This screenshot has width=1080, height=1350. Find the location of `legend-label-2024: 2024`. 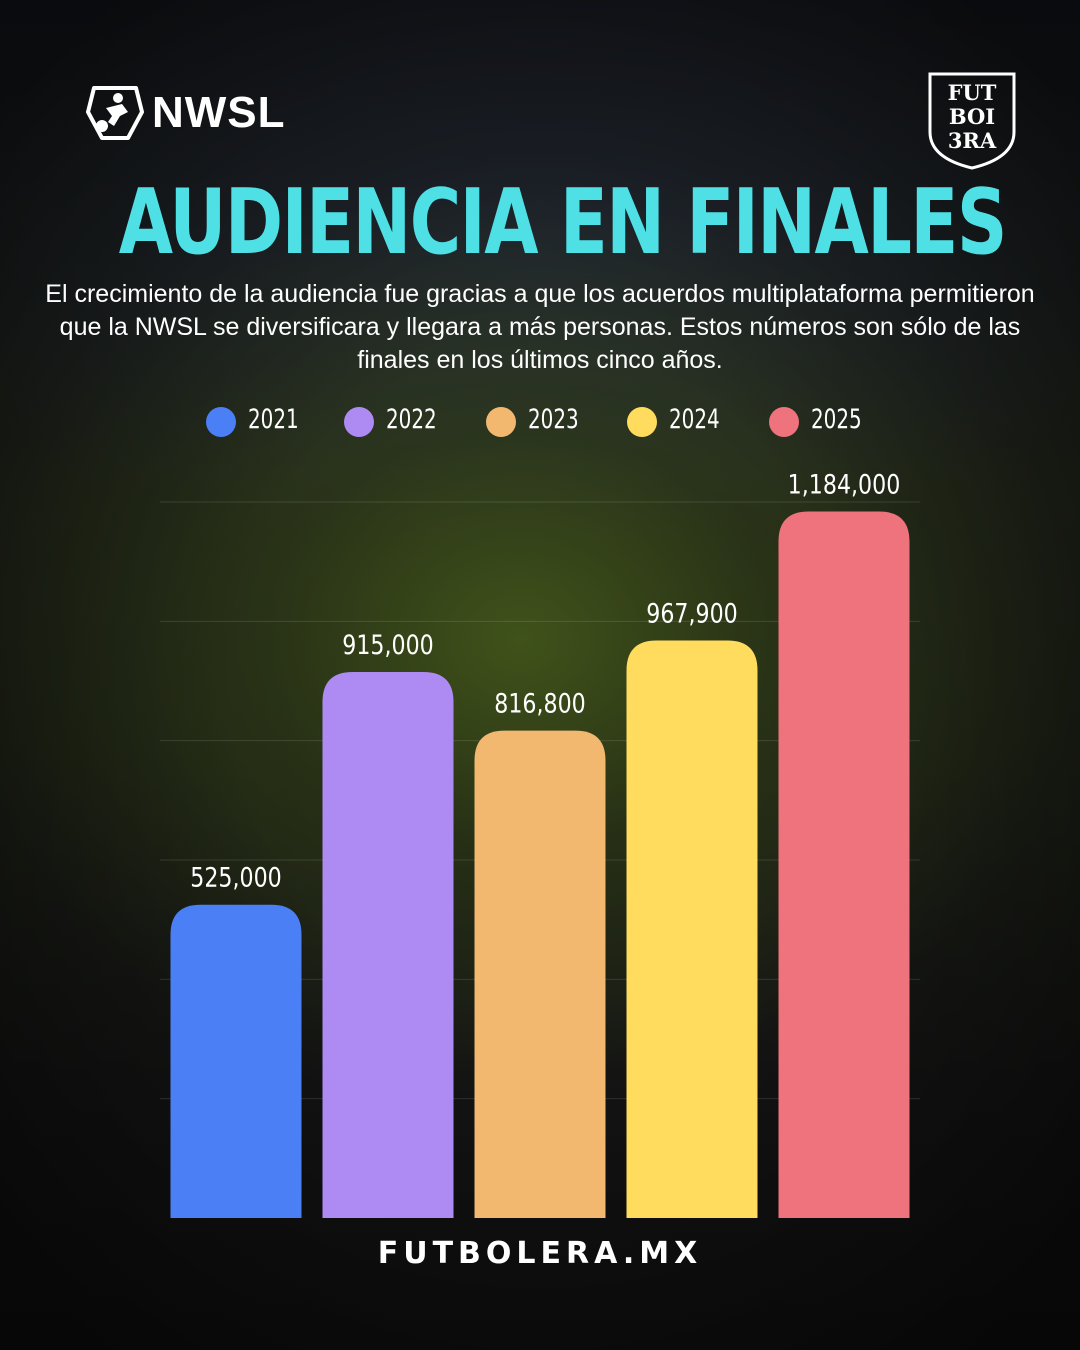

legend-label-2024: 2024 is located at coordinates (694, 419).